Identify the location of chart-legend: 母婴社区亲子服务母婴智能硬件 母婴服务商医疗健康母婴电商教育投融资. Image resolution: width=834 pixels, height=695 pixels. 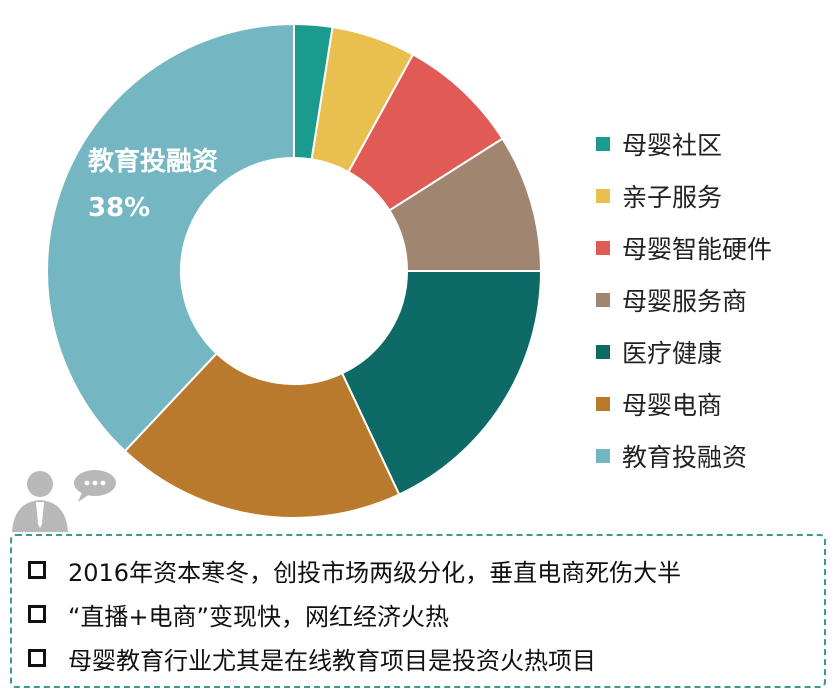
(684, 300).